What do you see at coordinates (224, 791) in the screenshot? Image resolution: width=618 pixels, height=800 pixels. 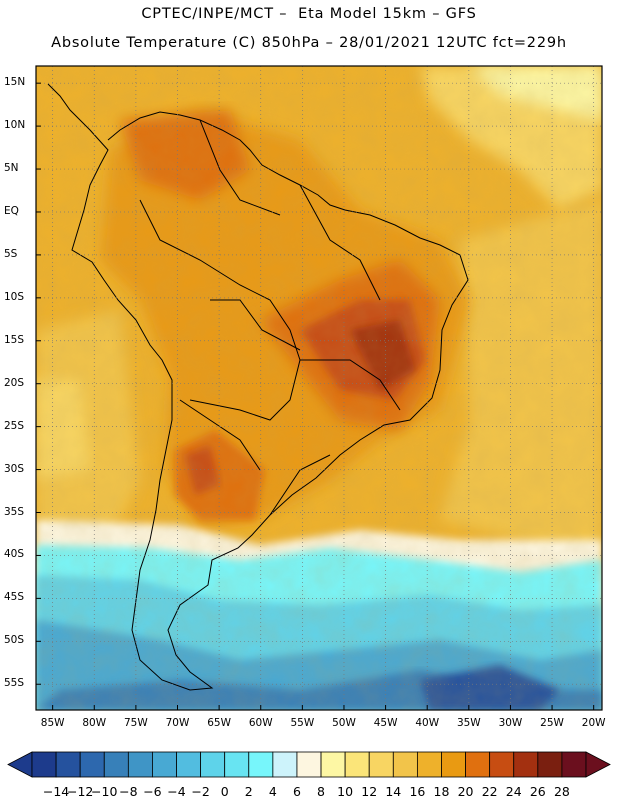 I see `colorbar-label: 0` at bounding box center [224, 791].